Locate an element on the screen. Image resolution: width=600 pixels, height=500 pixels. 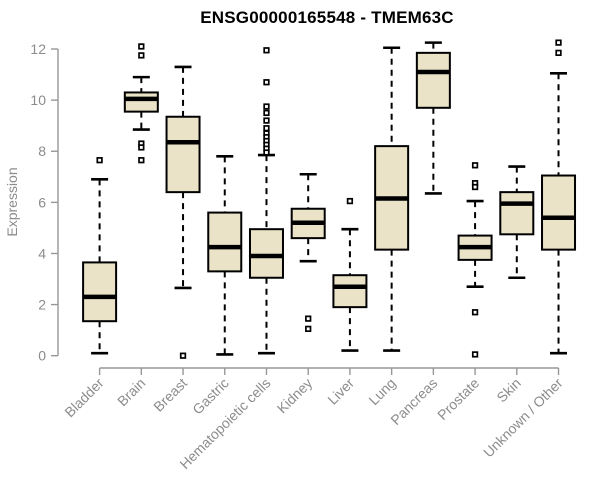
y-tick-label: 4 is located at coordinates (42, 253).